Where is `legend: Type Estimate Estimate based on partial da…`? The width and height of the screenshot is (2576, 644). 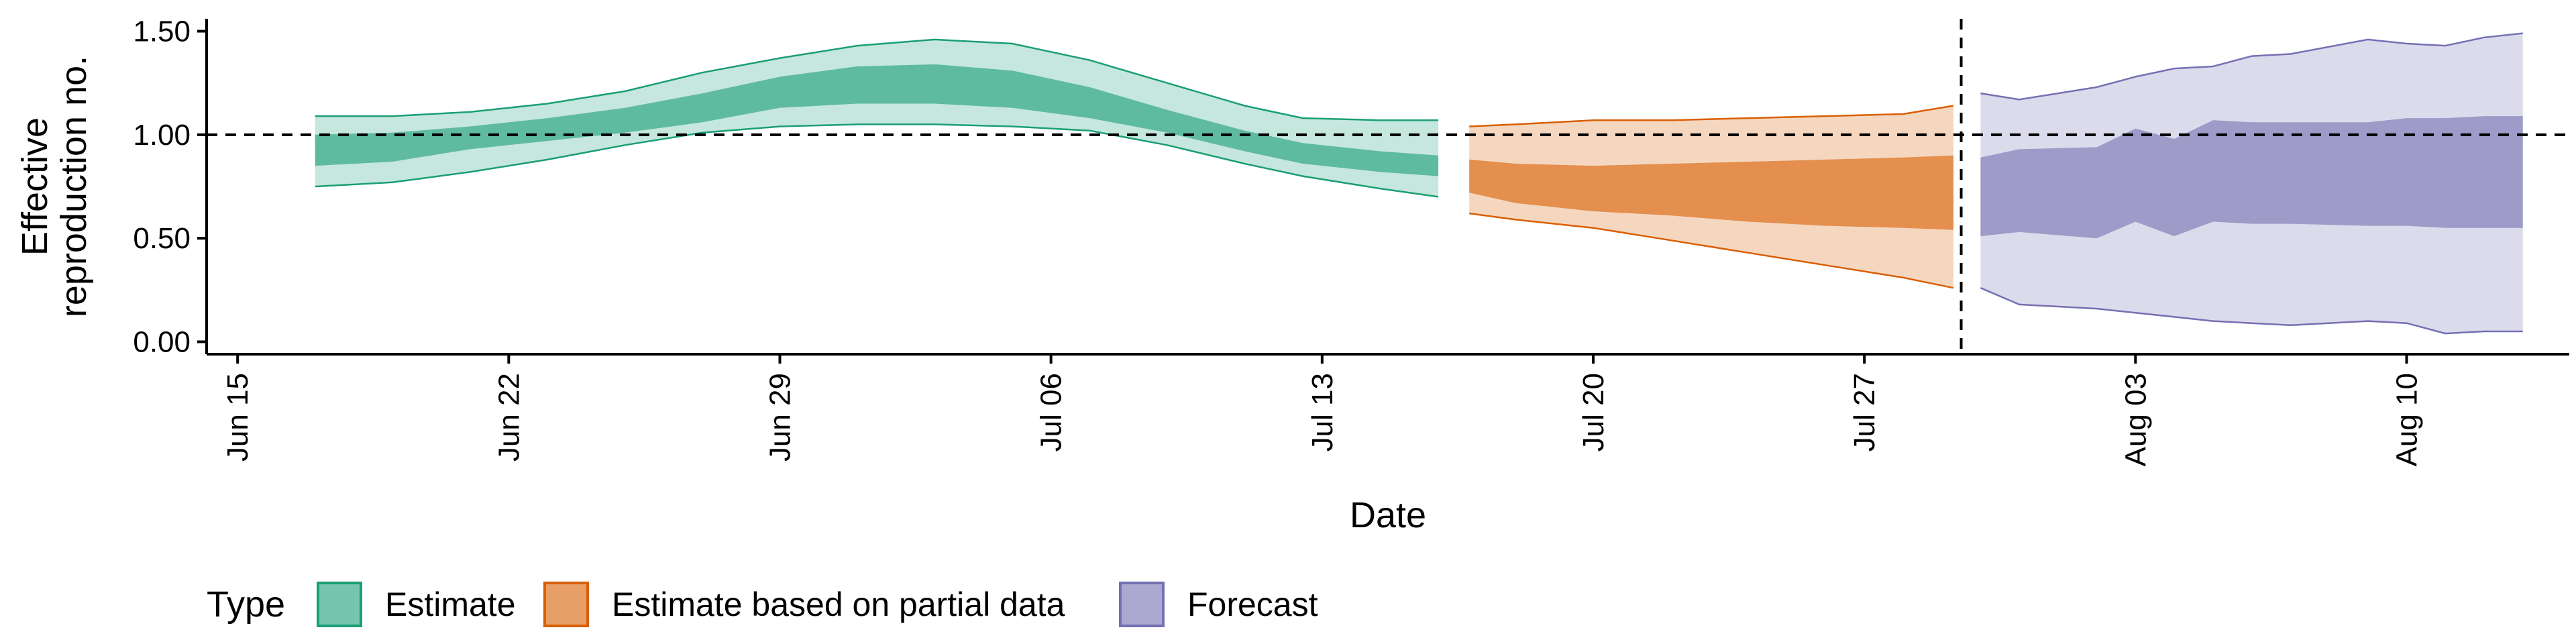 legend: Type Estimate Estimate based on partial da… is located at coordinates (762, 604).